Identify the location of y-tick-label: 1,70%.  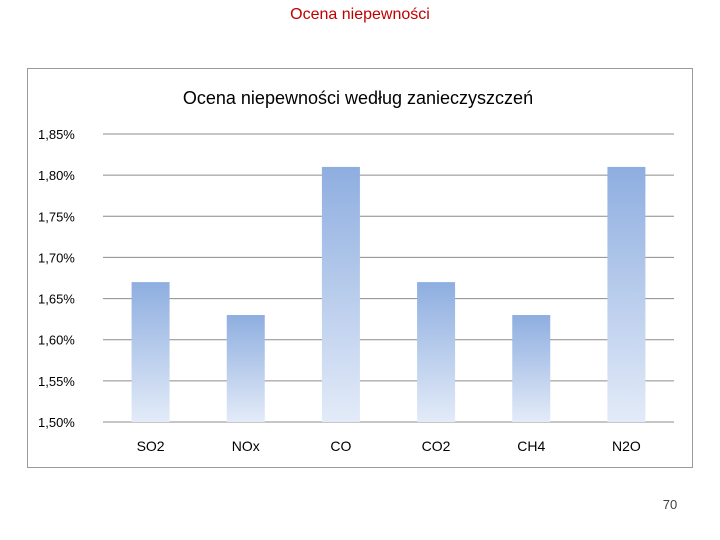
(56, 257).